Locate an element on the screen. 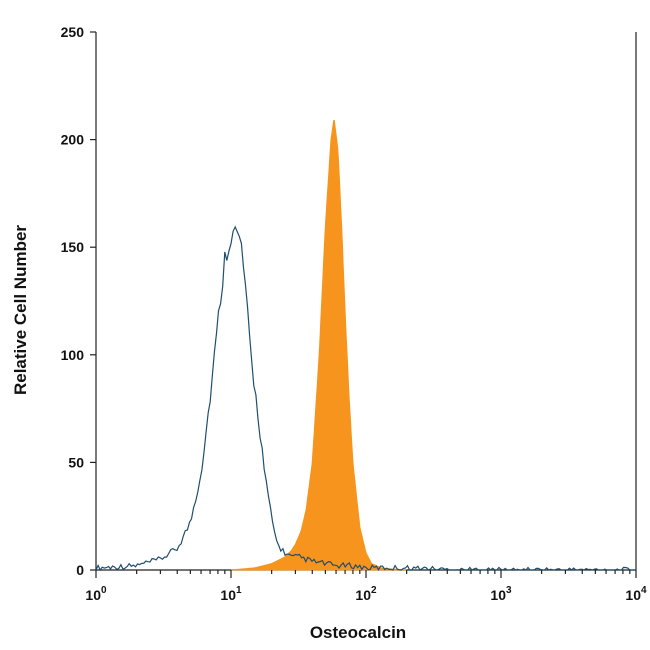  y-tick-label-150: 150 is located at coordinates (73, 247).